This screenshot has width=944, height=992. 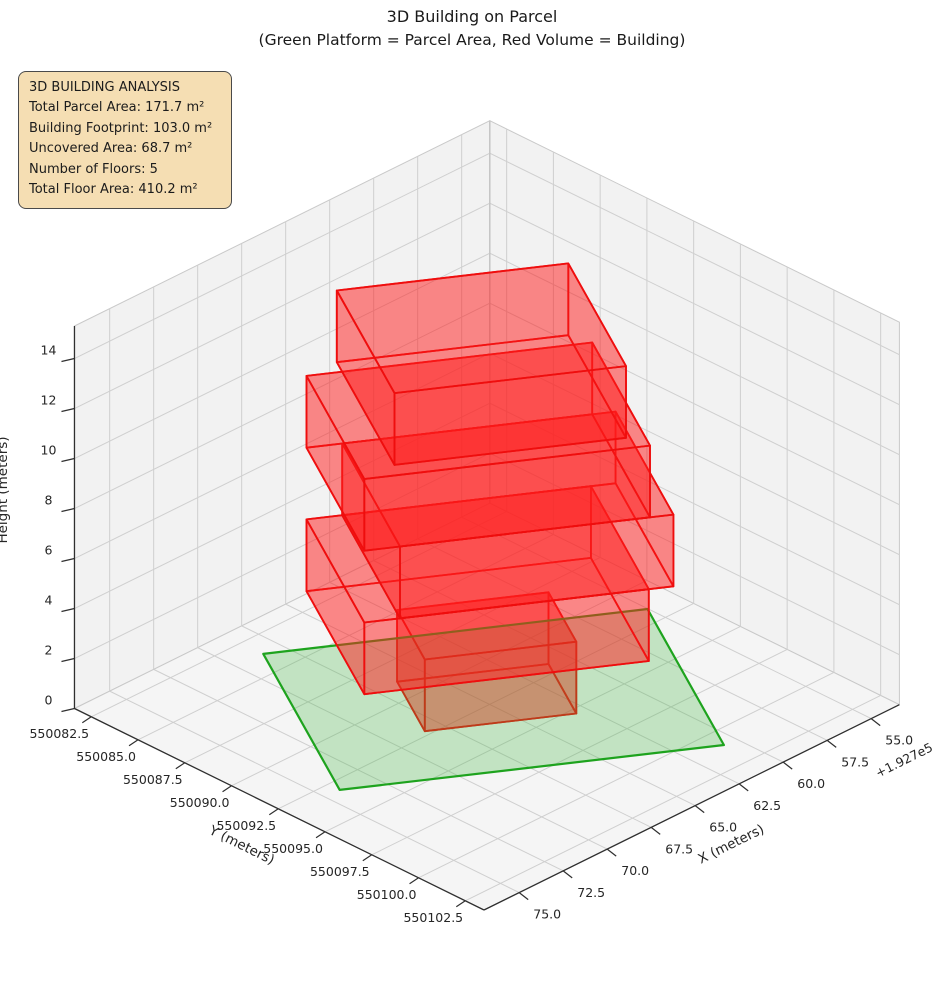 What do you see at coordinates (723, 827) in the screenshot?
I see `x-tick-label: 65.0` at bounding box center [723, 827].